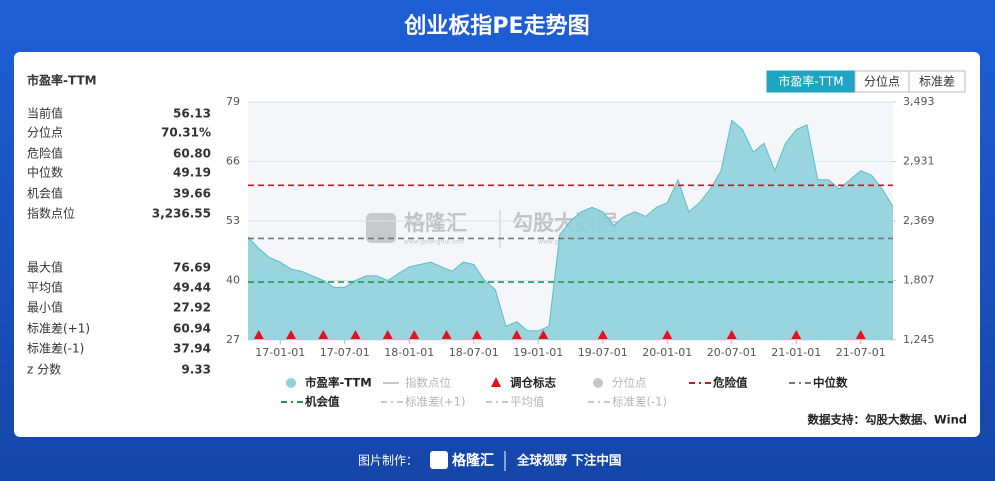 Image resolution: width=995 pixels, height=481 pixels. I want to click on x-tick-label: 21-07-01, so click(861, 352).